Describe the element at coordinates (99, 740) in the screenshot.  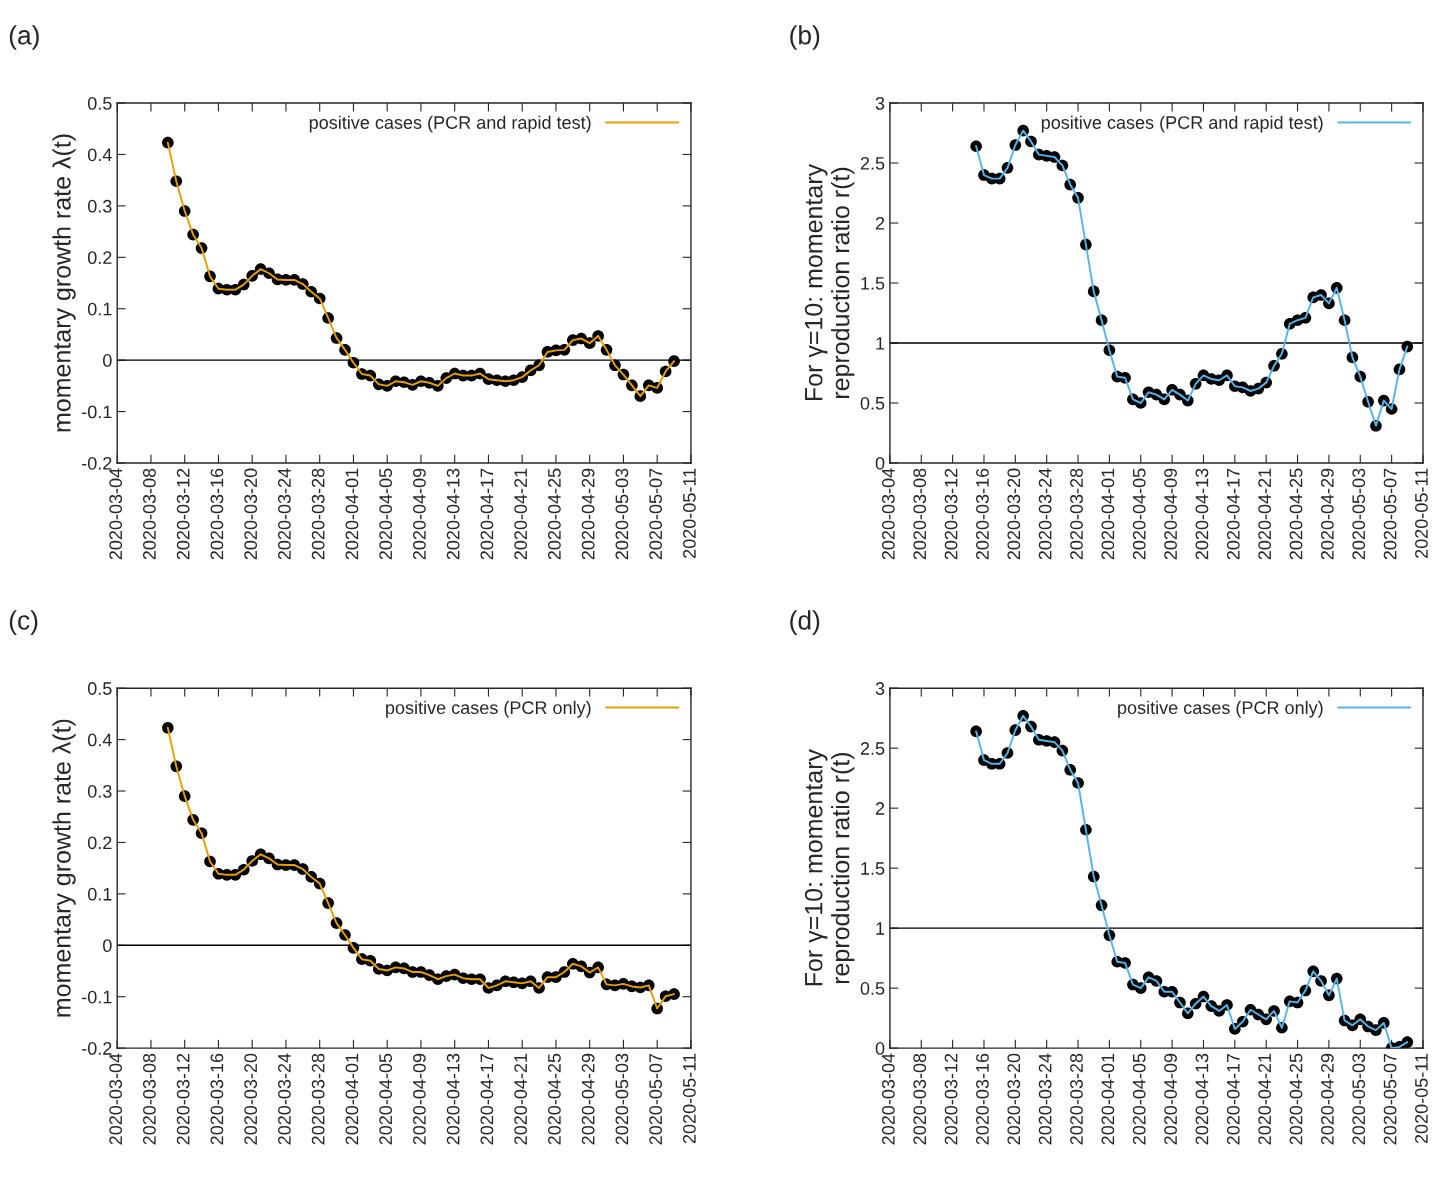
I see `y-tick-label: 0.4` at that location.